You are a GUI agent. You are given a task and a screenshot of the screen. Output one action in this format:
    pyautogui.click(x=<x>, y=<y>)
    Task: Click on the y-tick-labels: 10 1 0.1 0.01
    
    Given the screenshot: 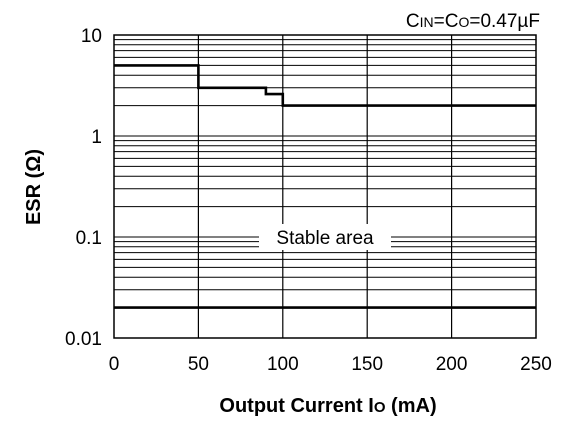 What is the action you would take?
    pyautogui.click(x=83, y=188)
    